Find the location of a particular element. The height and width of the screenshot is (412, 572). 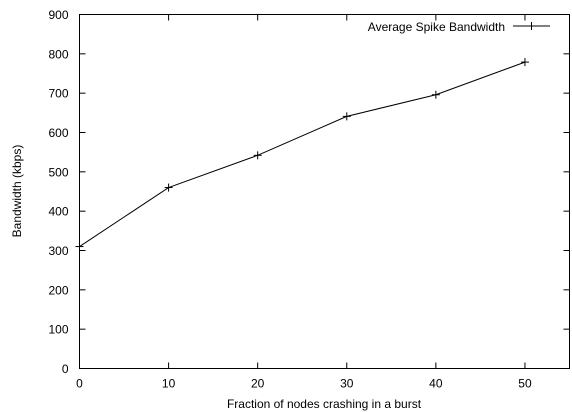

y-tick-label: 800 is located at coordinates (58, 54).